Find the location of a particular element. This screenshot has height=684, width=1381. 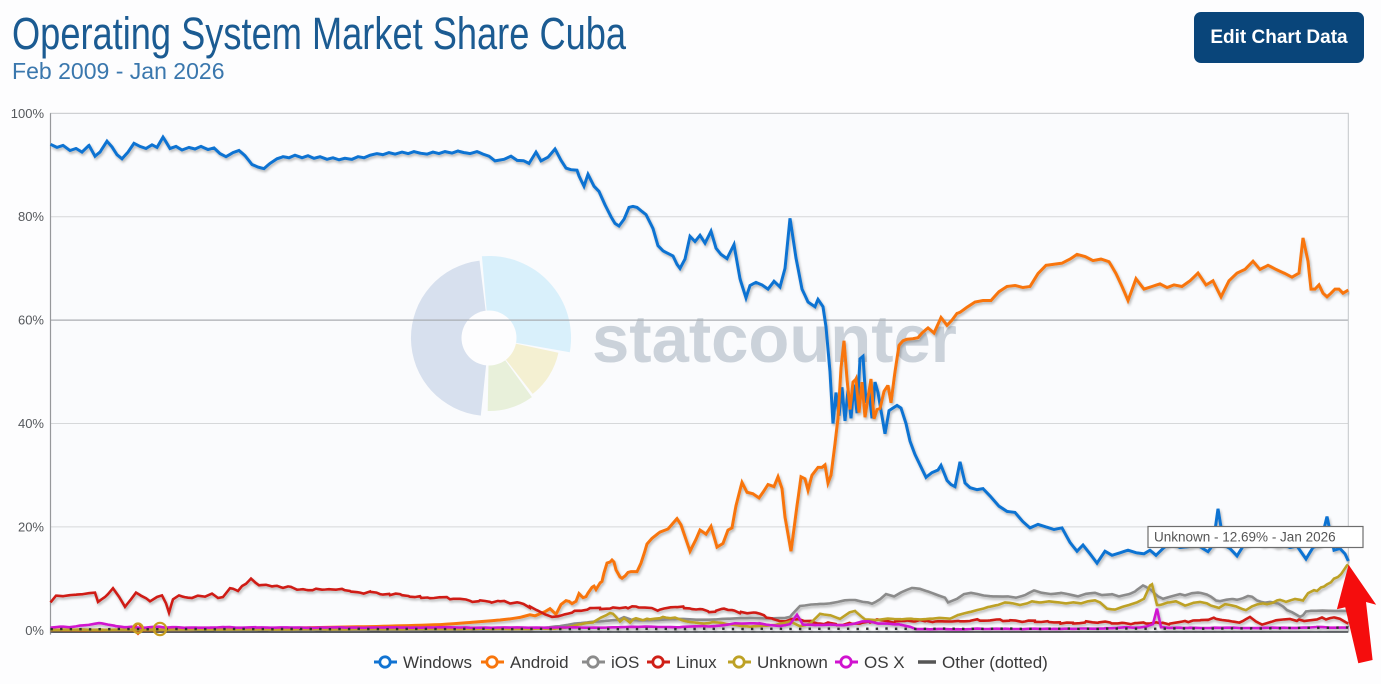

svg-text: 80% is located at coordinates (31, 216).